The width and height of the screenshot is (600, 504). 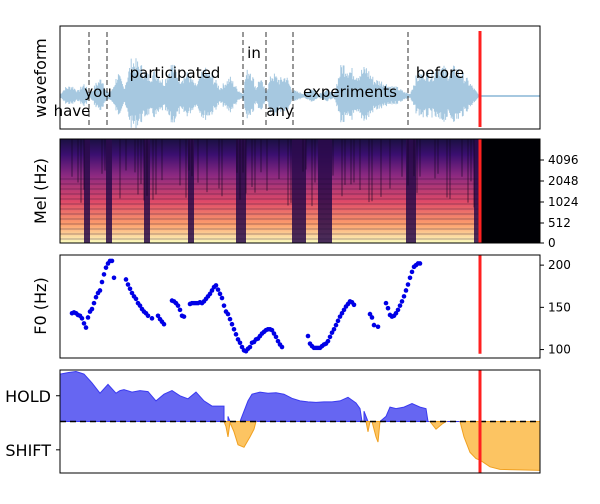 I want to click on word-label: in, so click(x=254, y=53).